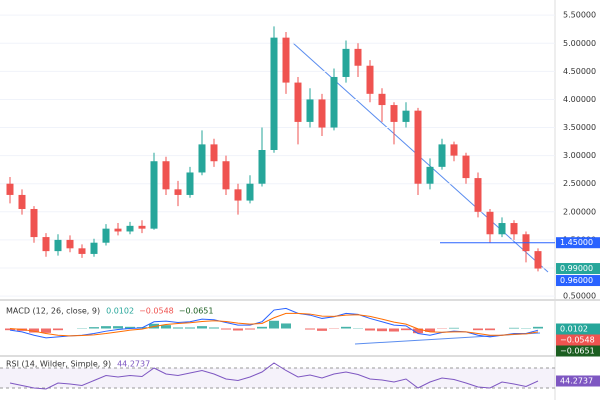 The height and width of the screenshot is (400, 600). What do you see at coordinates (196, 311) in the screenshot?
I see `indicator-value: −0.0651` at bounding box center [196, 311].